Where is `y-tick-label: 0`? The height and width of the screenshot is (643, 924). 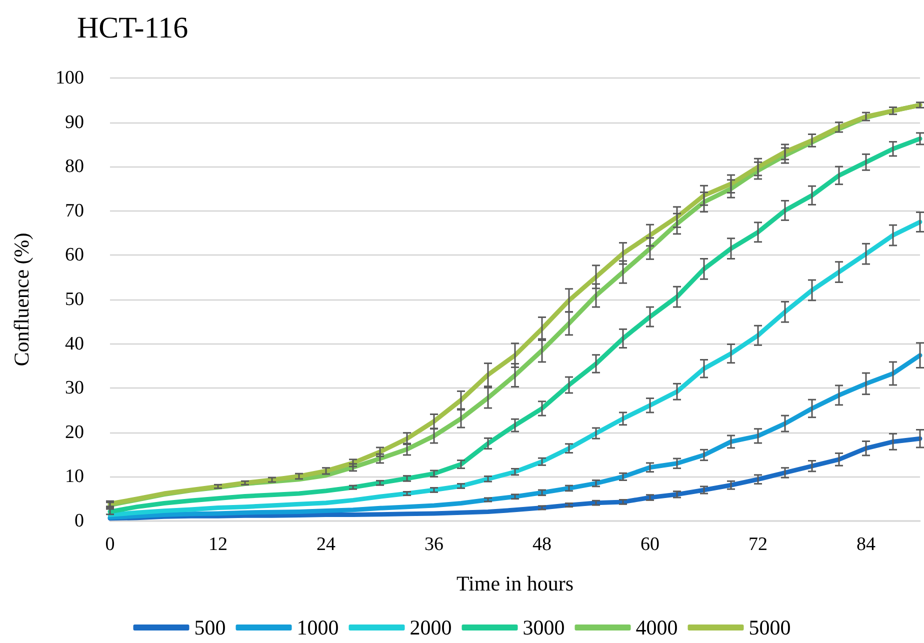
y-tick-label: 0 is located at coordinates (79, 521).